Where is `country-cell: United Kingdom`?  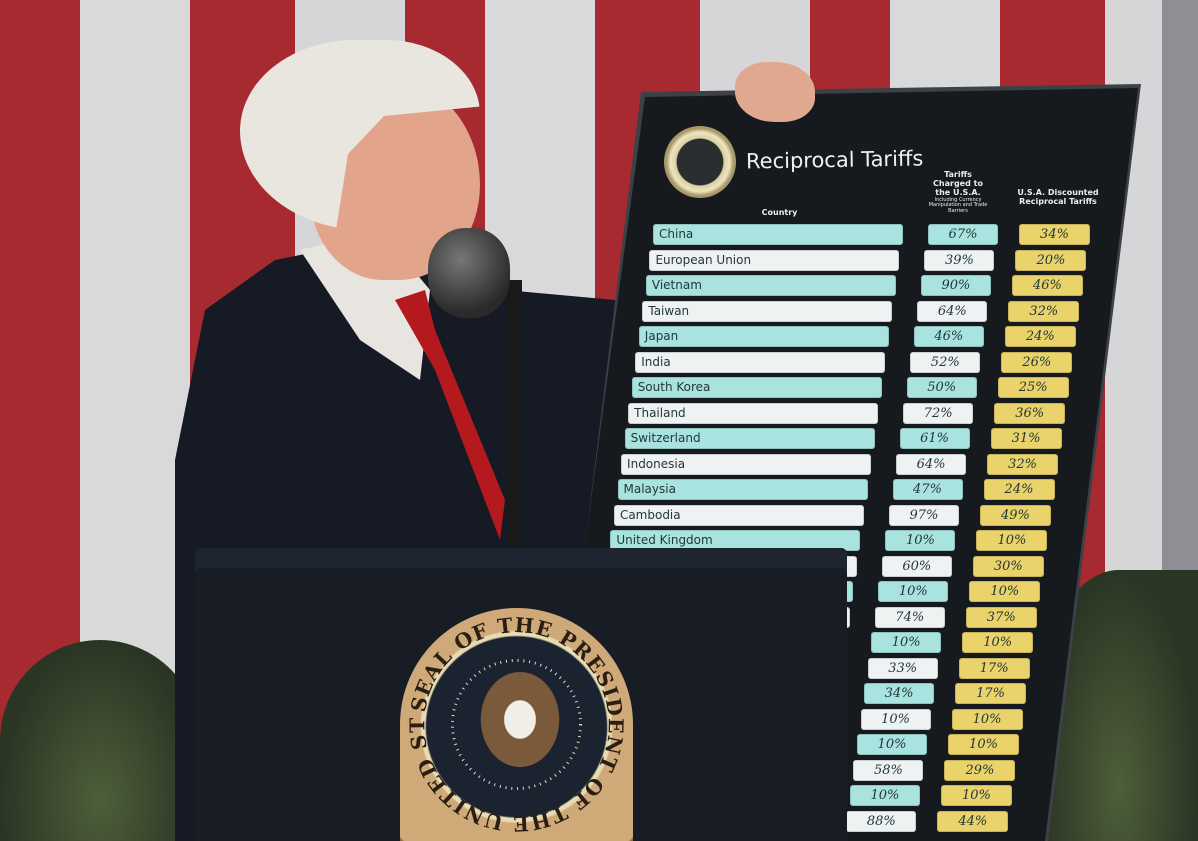 country-cell: United Kingdom is located at coordinates (735, 540).